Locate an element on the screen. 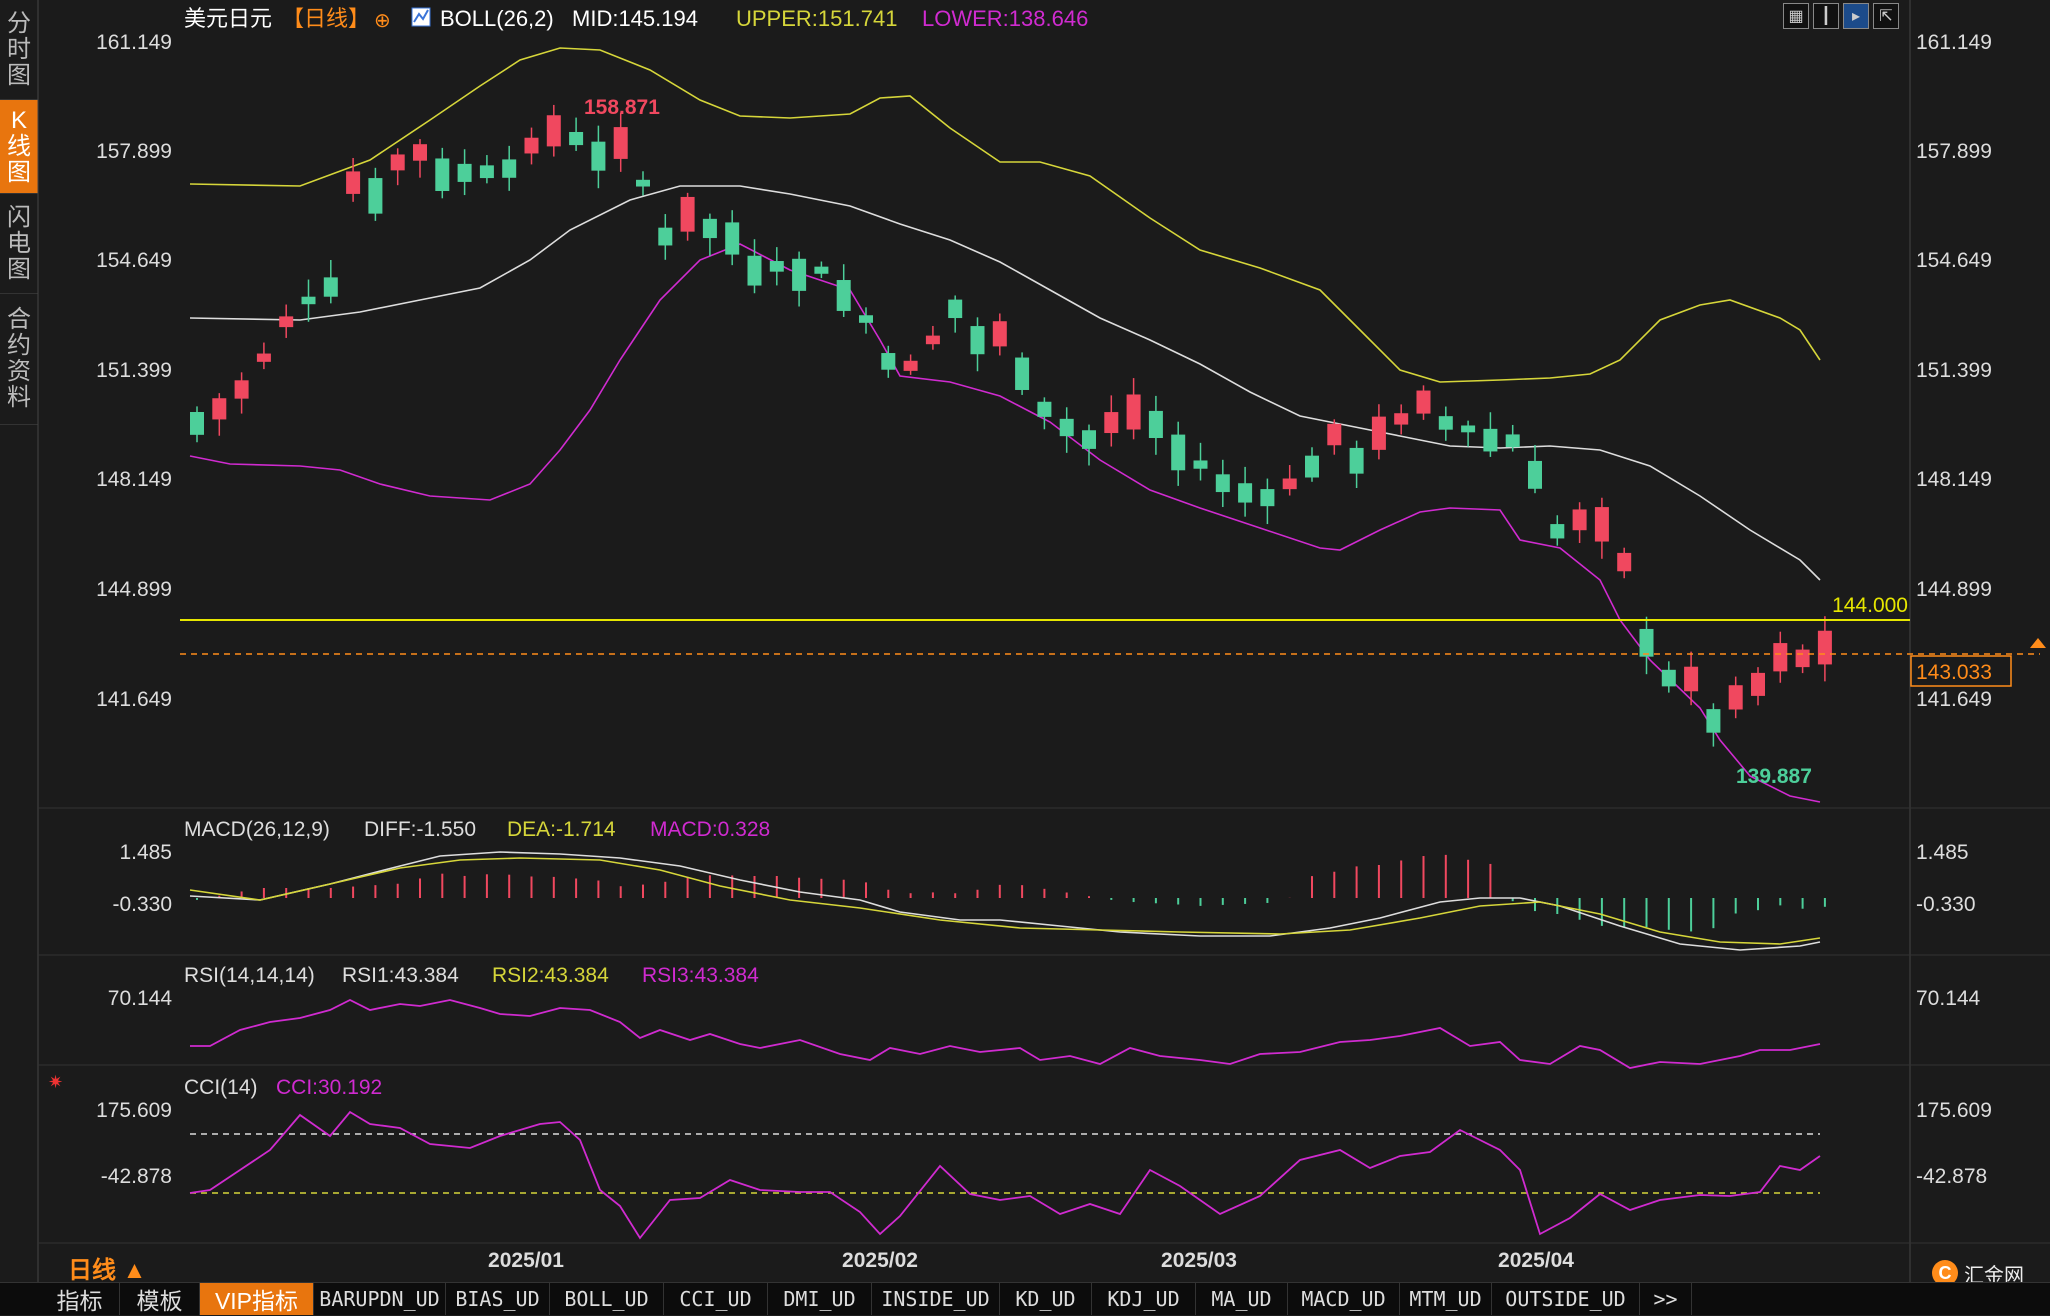 Image resolution: width=2050 pixels, height=1316 pixels. bottom-tab: VIP指标 is located at coordinates (257, 1299).